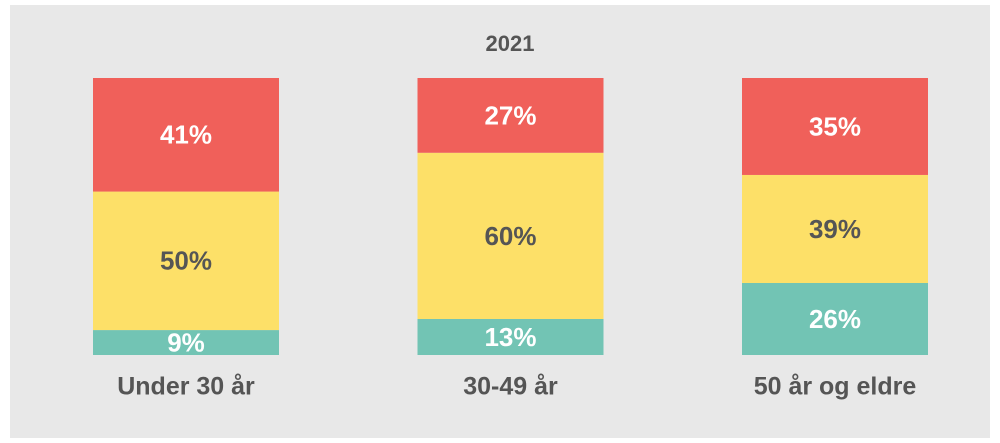  I want to click on data-label: 35%, so click(835, 126).